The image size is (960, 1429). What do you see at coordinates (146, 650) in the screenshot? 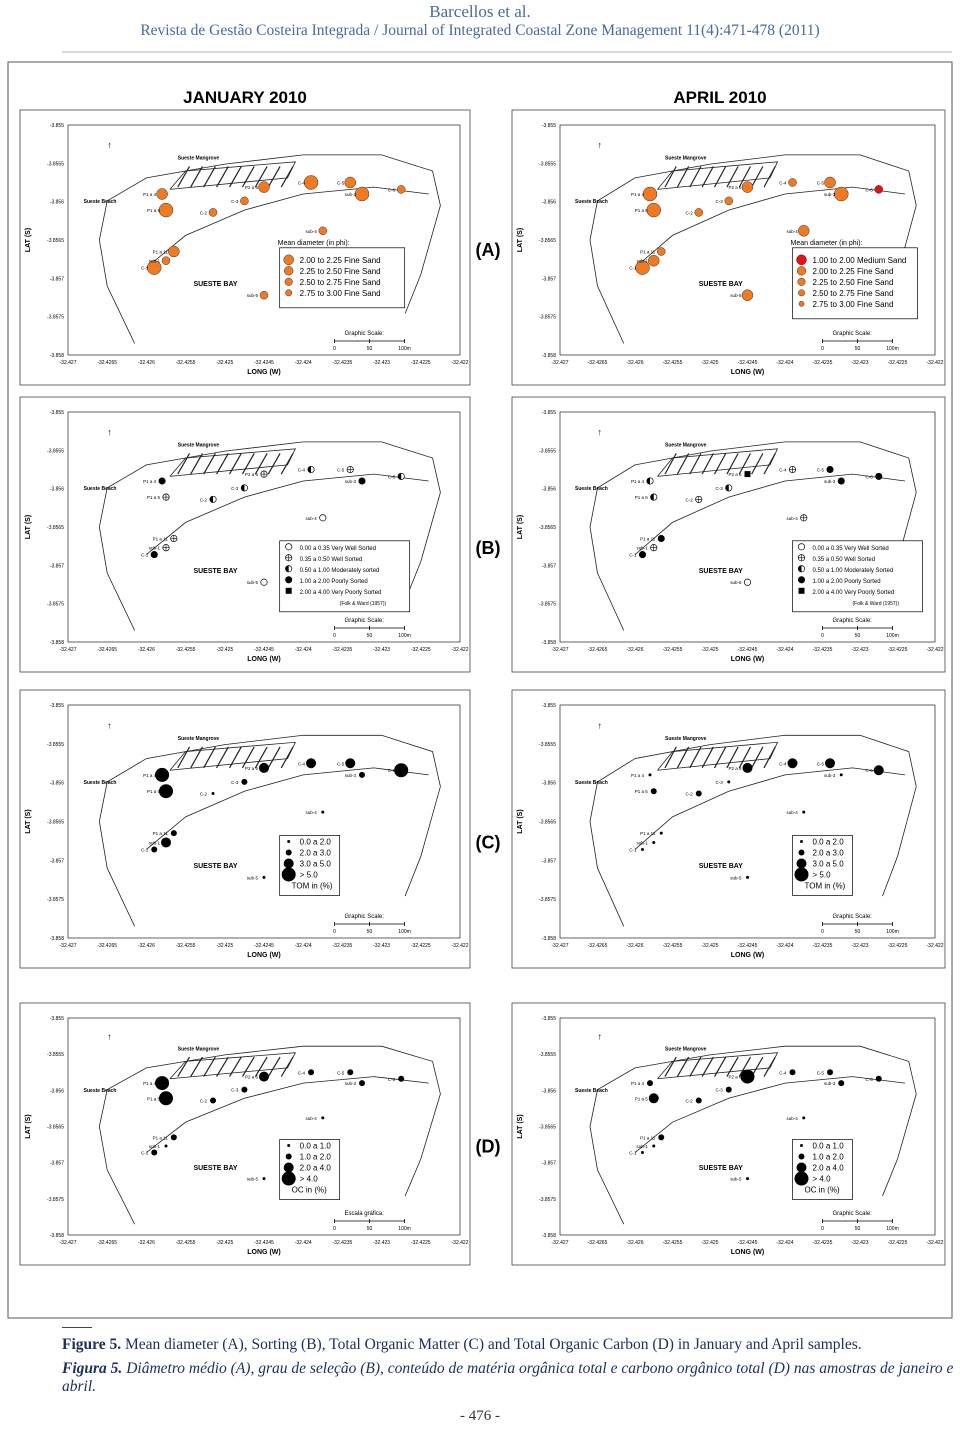
I see `x-tick-label: -32.426` at bounding box center [146, 650].